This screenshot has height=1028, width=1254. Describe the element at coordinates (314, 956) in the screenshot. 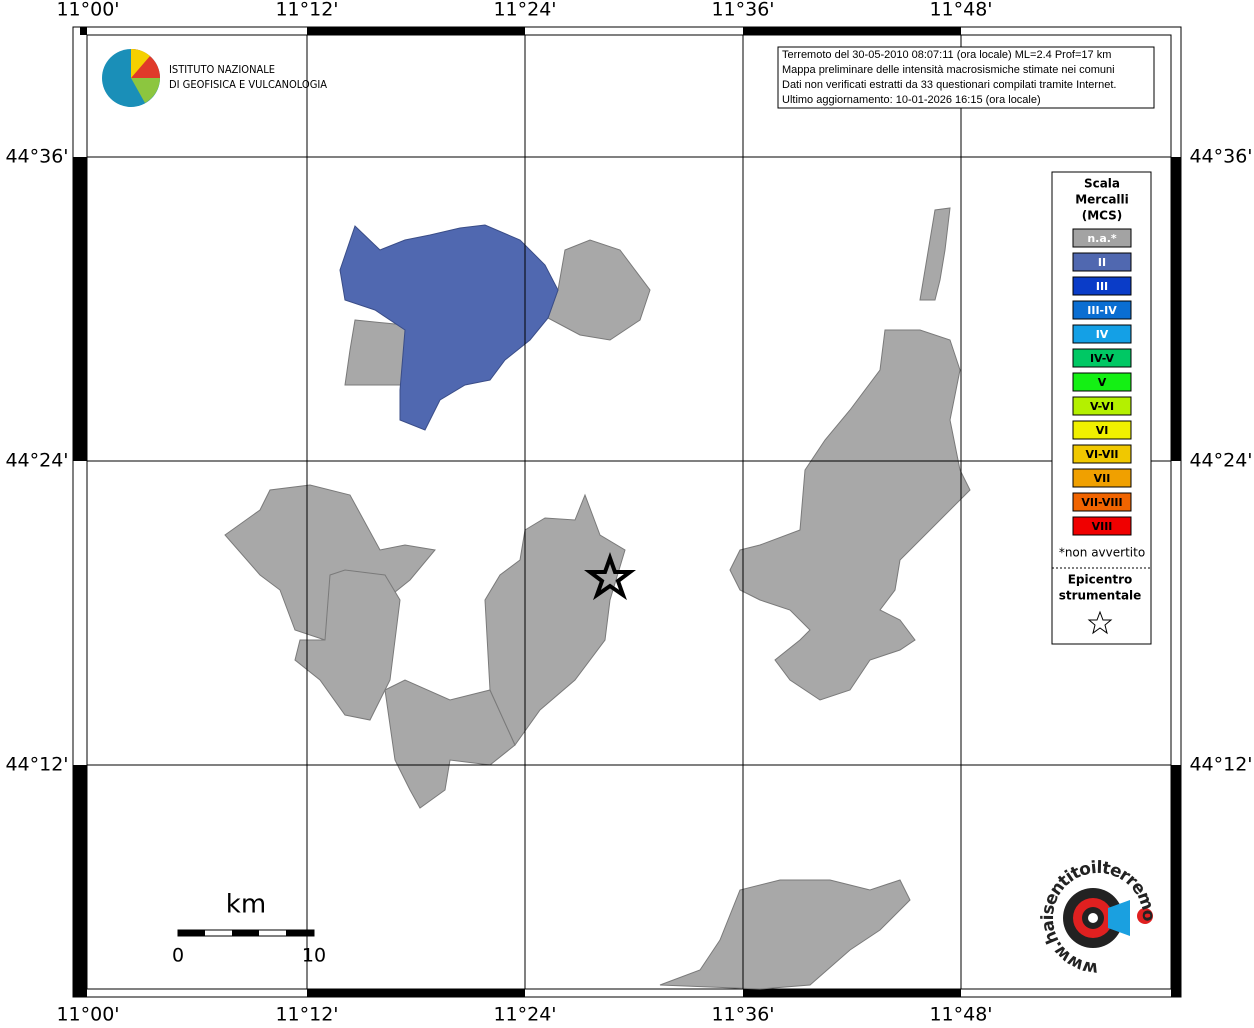

I see `scale-tick-label: 10` at that location.